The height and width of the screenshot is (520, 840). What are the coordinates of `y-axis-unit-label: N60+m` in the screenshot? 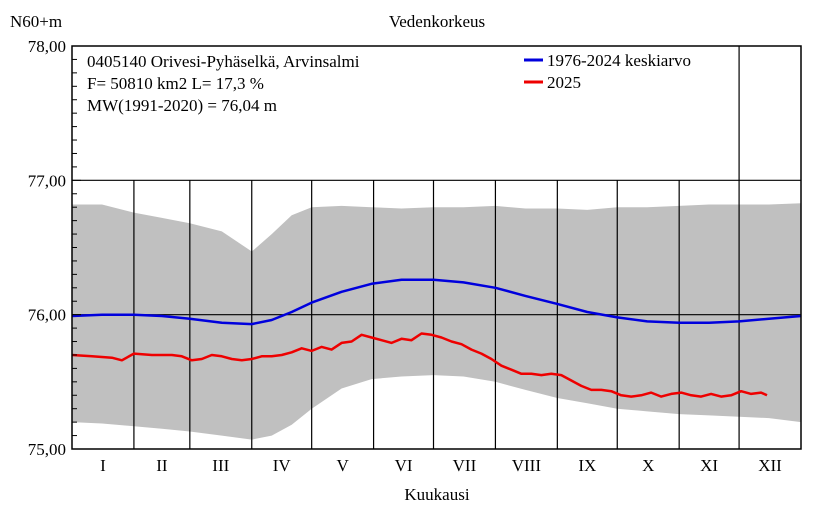 It's located at (36, 21).